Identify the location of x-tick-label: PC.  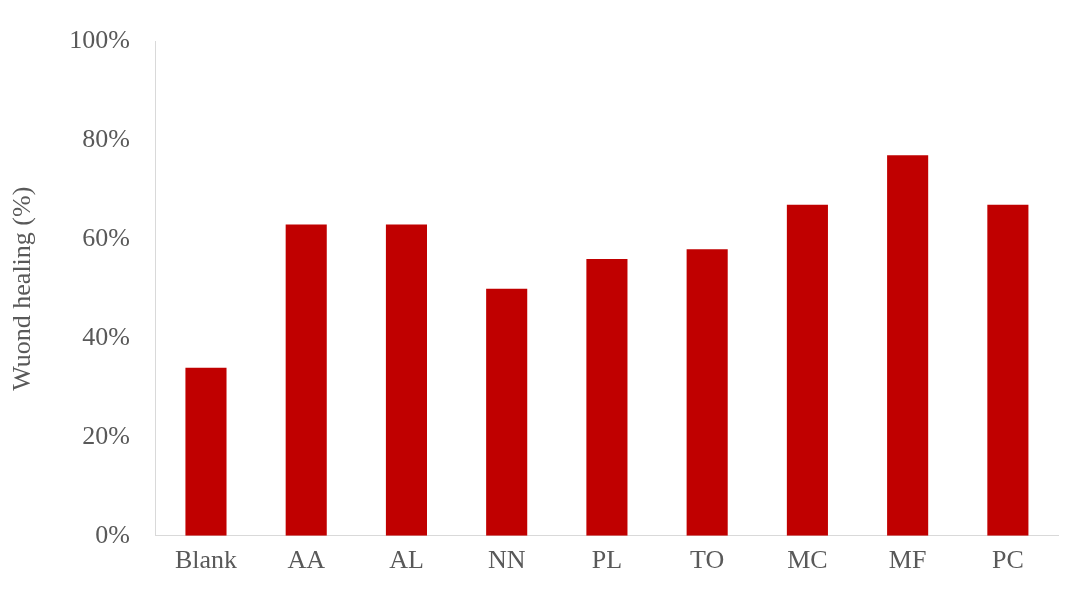
(1007, 560).